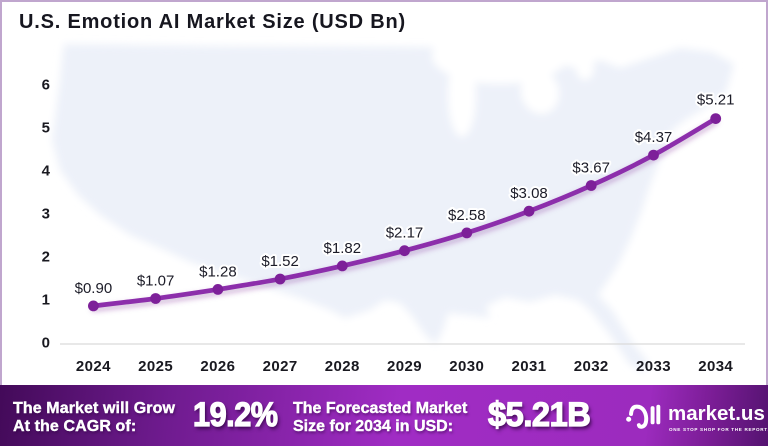 This screenshot has width=768, height=446. What do you see at coordinates (46, 214) in the screenshot?
I see `svg-text: 3` at bounding box center [46, 214].